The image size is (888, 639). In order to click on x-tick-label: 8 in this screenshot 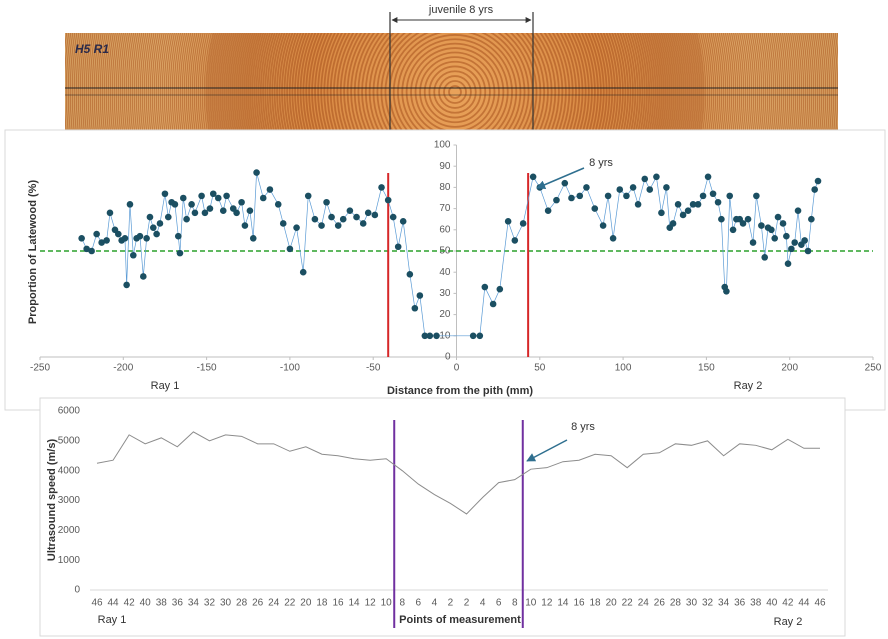, I will do `click(402, 603)`.